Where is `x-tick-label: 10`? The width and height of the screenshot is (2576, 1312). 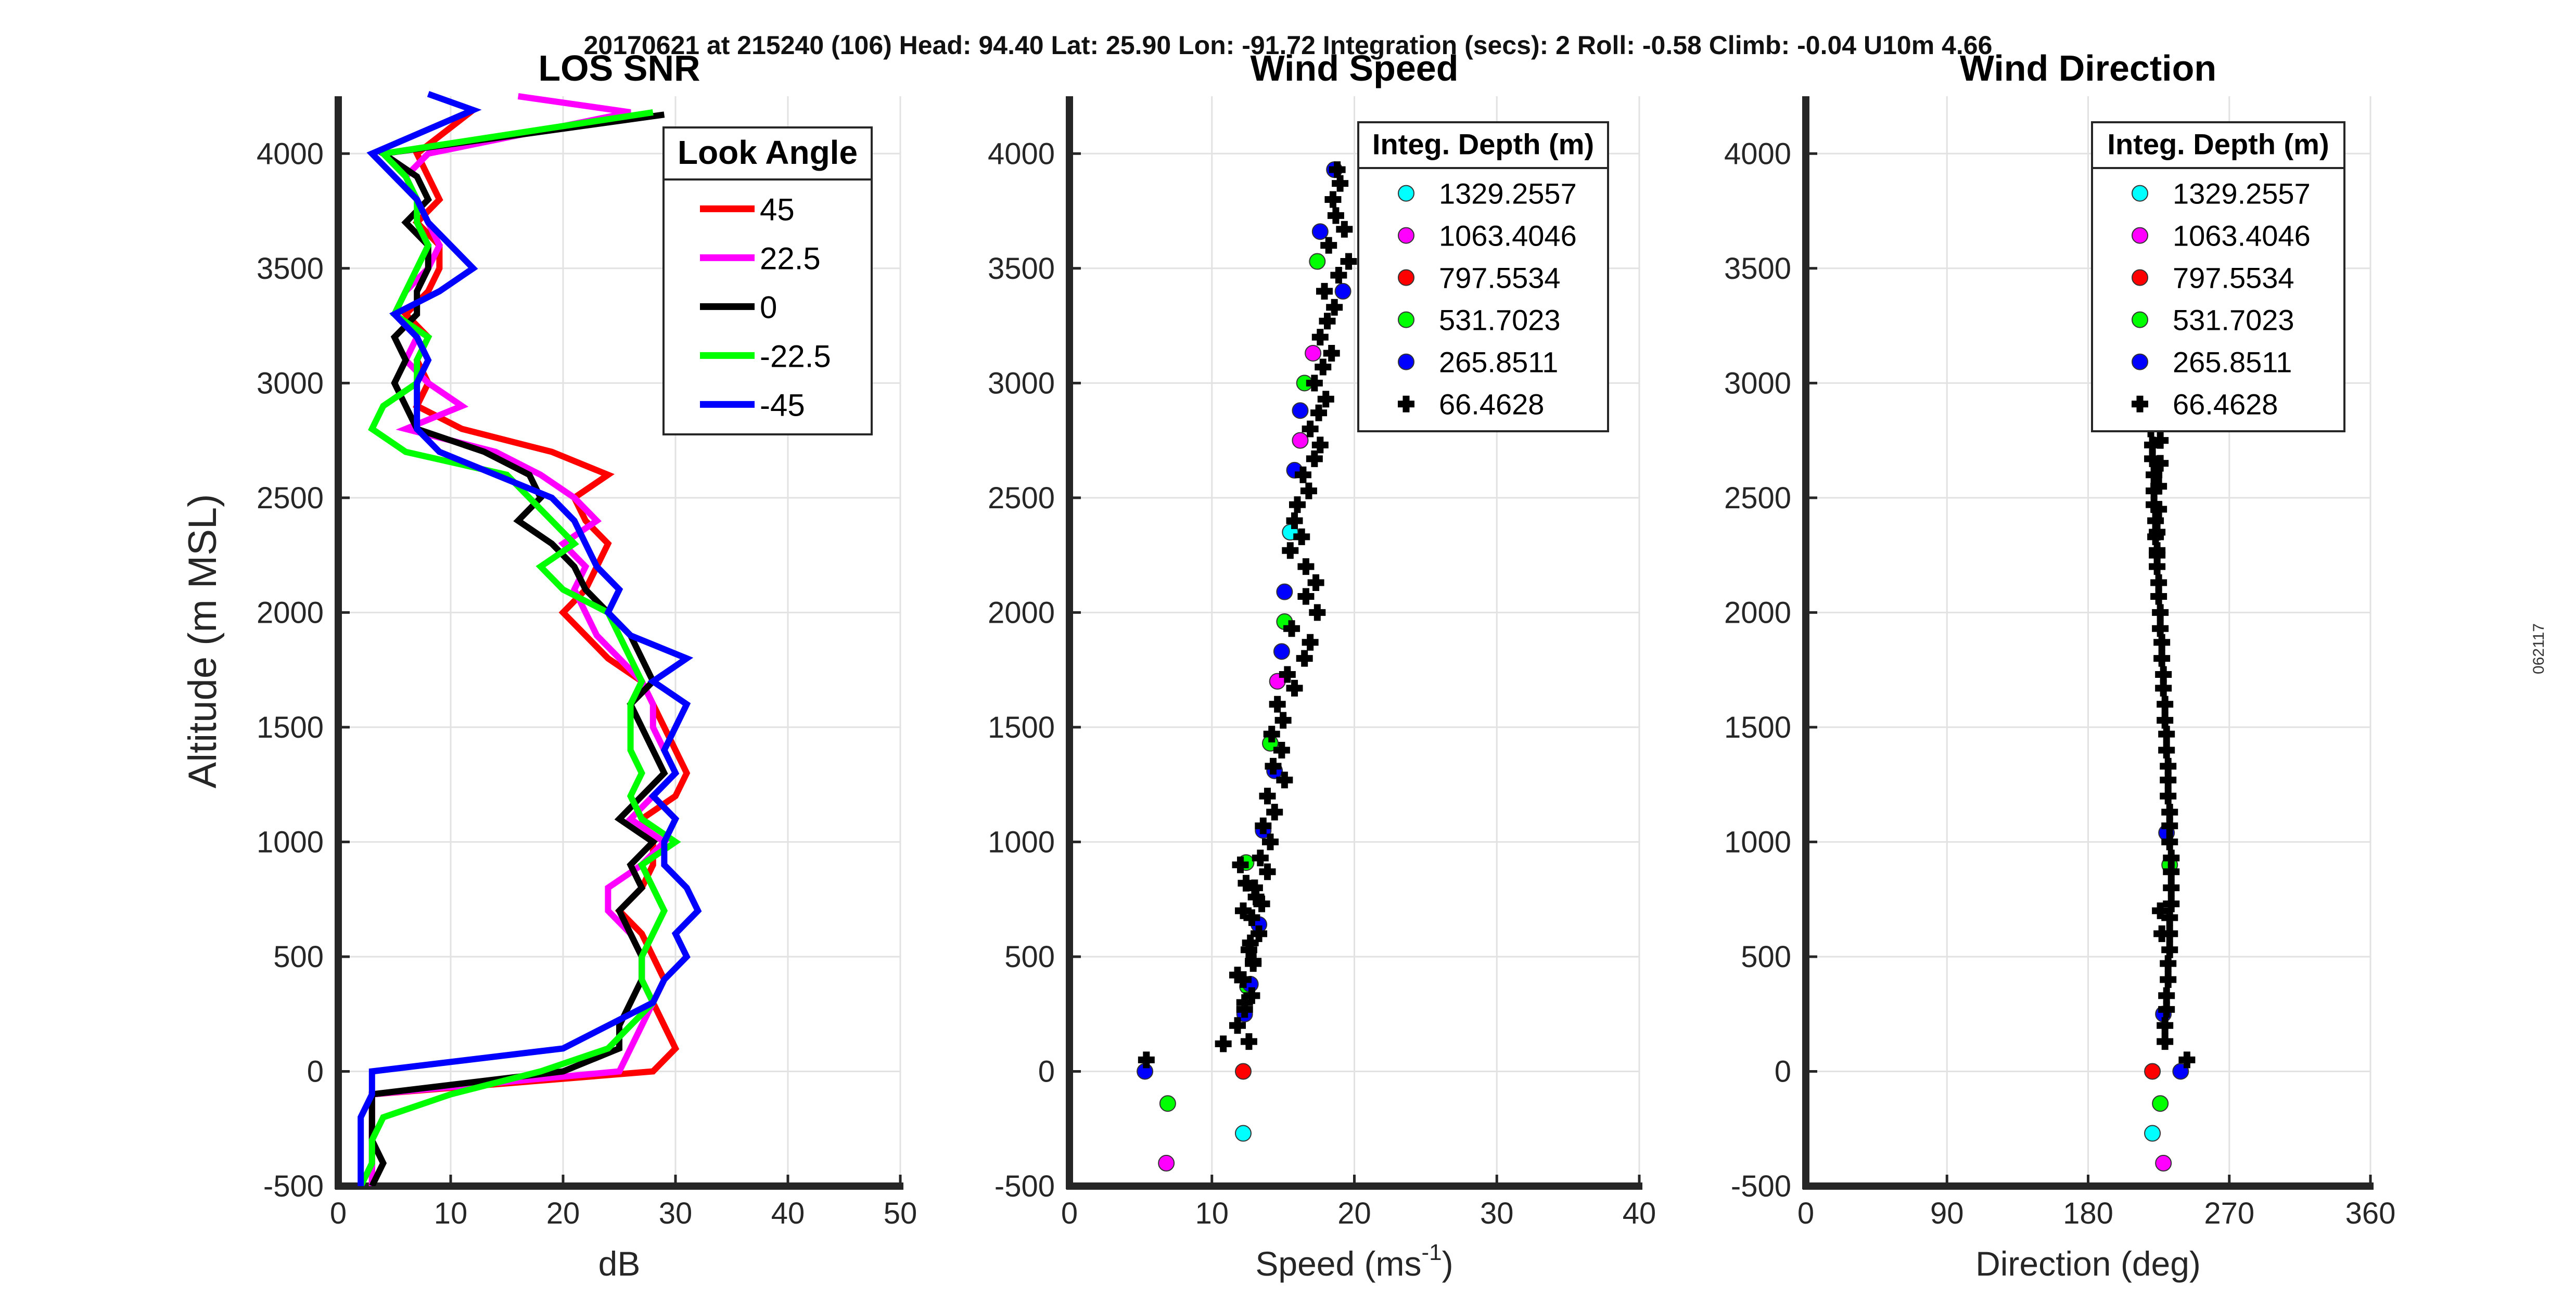
x-tick-label: 10 is located at coordinates (1212, 1214).